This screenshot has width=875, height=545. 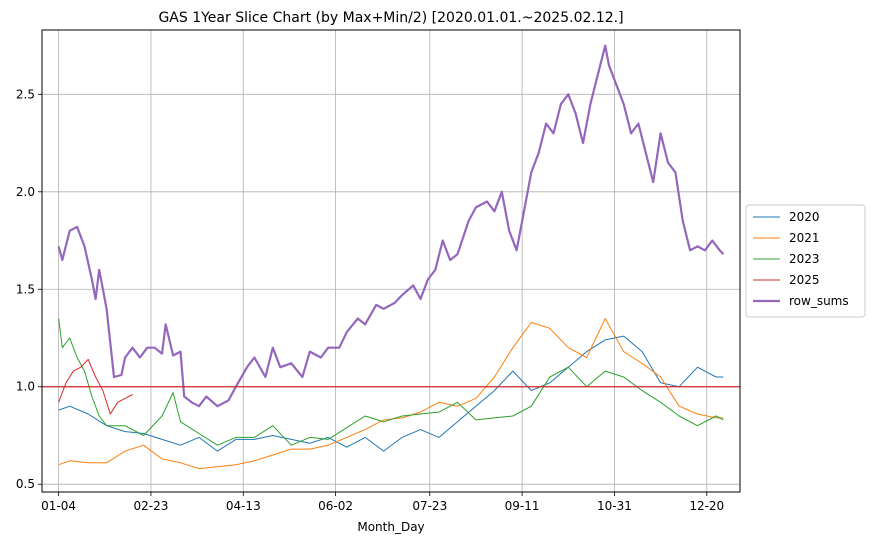 I want to click on legend-label: 2020, so click(x=804, y=217).